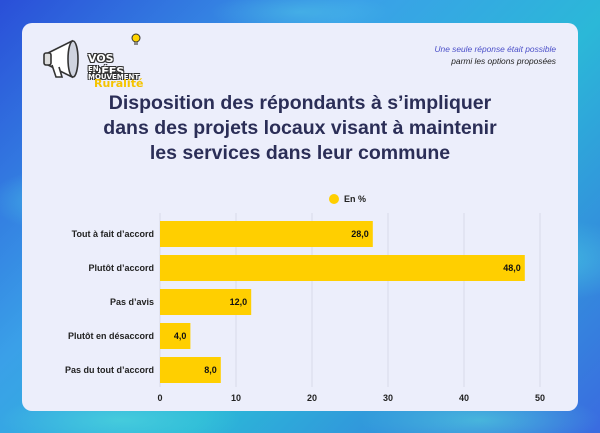 The height and width of the screenshot is (433, 600). What do you see at coordinates (512, 268) in the screenshot?
I see `data-label: 48,0` at bounding box center [512, 268].